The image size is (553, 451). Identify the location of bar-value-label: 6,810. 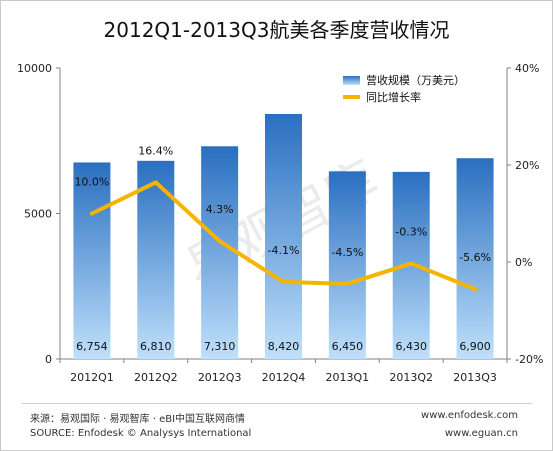
(156, 346).